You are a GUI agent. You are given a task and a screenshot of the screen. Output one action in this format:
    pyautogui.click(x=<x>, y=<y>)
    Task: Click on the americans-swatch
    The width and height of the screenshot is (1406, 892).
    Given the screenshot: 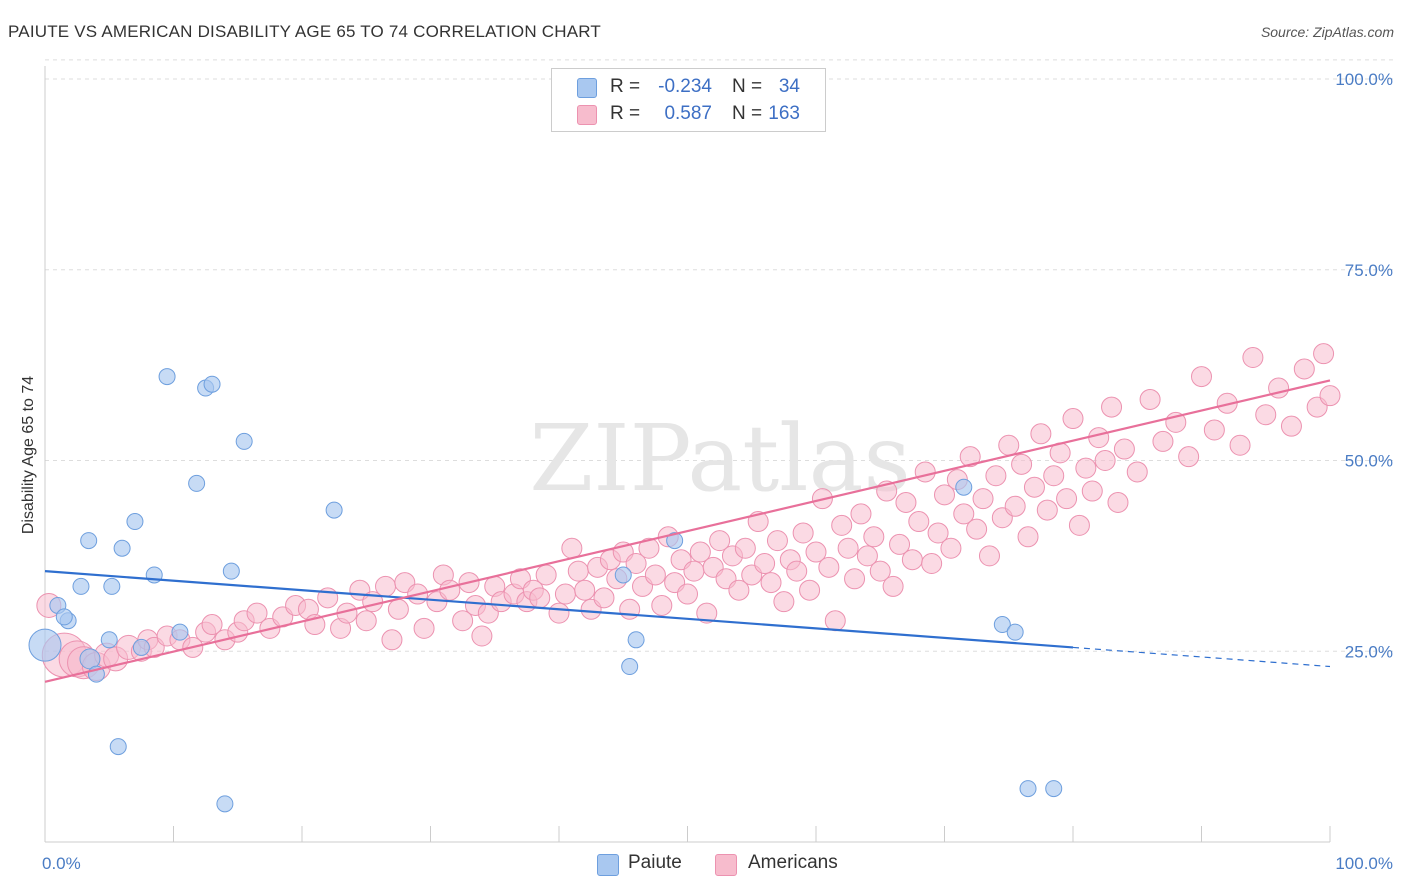 What is the action you would take?
    pyautogui.click(x=587, y=115)
    